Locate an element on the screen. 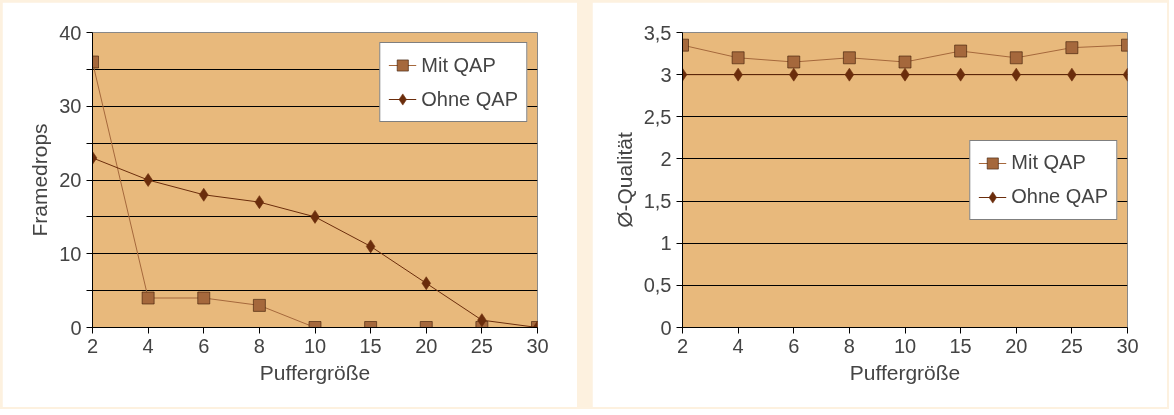 The height and width of the screenshot is (415, 1174). y-axis-title: Framedrops is located at coordinates (40, 180).